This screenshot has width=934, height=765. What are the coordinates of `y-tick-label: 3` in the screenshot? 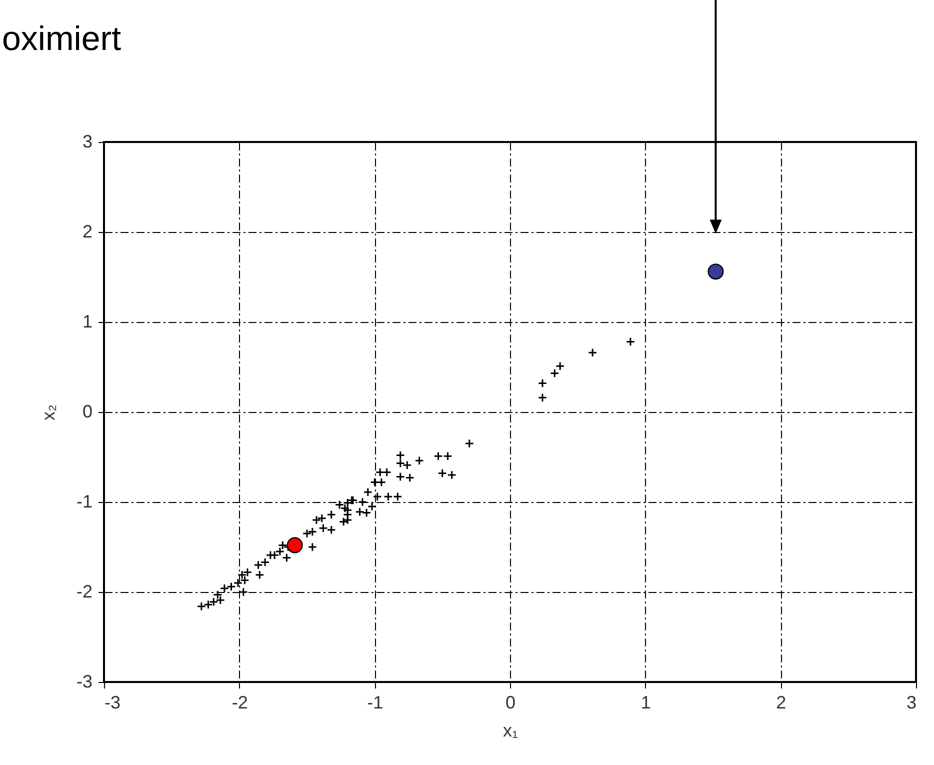 It's located at (87, 142).